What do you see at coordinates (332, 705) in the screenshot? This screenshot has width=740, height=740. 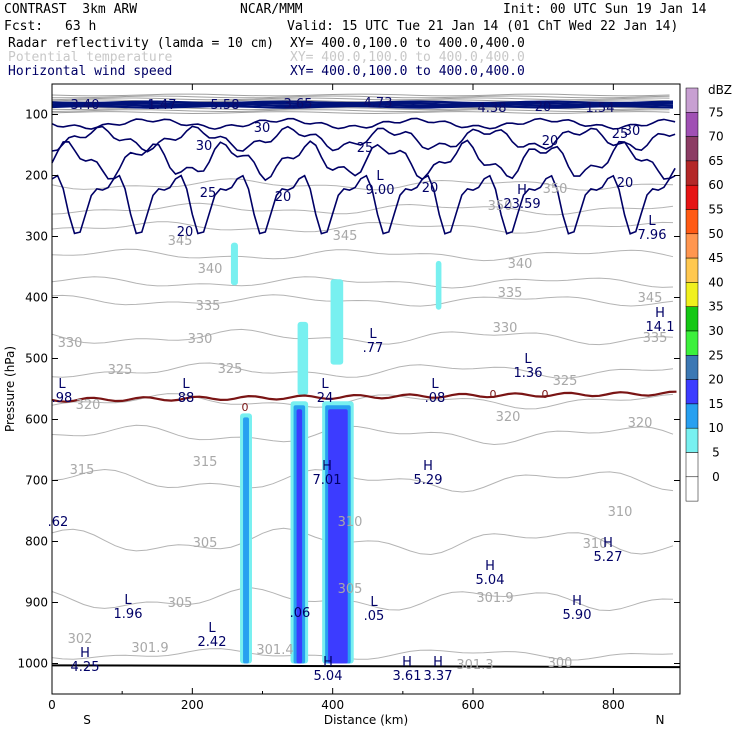 I see `x-tick-label: 400` at bounding box center [332, 705].